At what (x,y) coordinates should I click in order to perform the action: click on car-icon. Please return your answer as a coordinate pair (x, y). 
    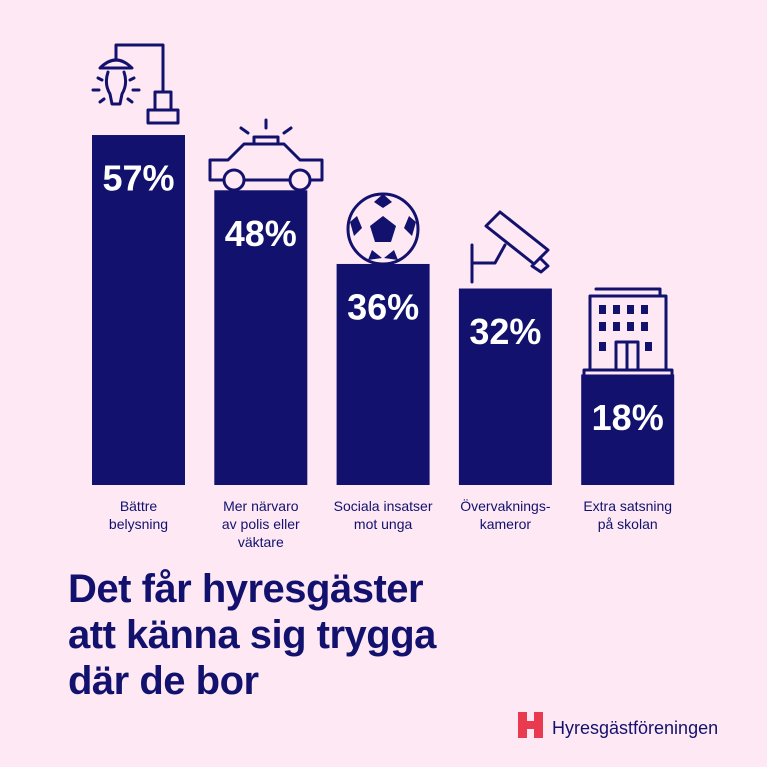
    Looking at the image, I should click on (266, 155).